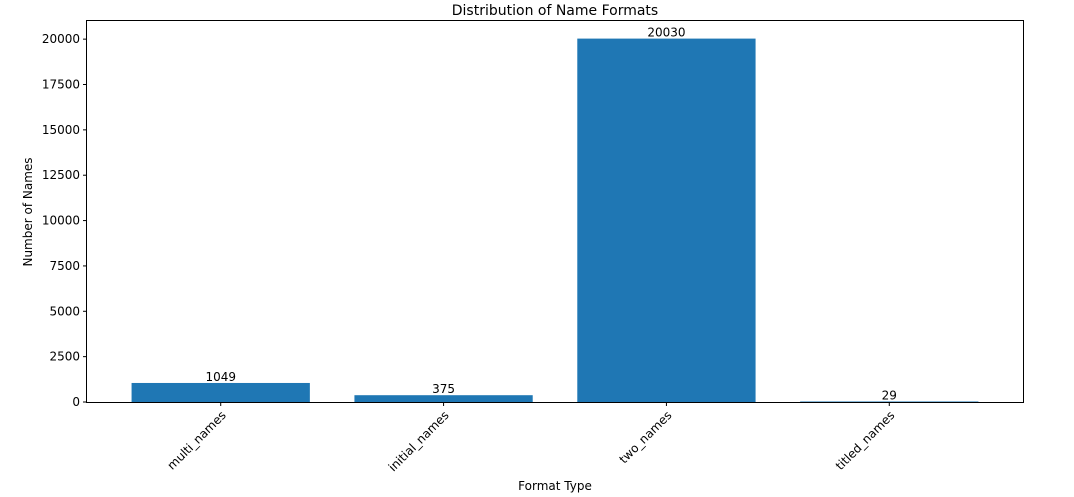 The width and height of the screenshot is (1074, 497). What do you see at coordinates (76, 402) in the screenshot?
I see `y-tick-label: 0` at bounding box center [76, 402].